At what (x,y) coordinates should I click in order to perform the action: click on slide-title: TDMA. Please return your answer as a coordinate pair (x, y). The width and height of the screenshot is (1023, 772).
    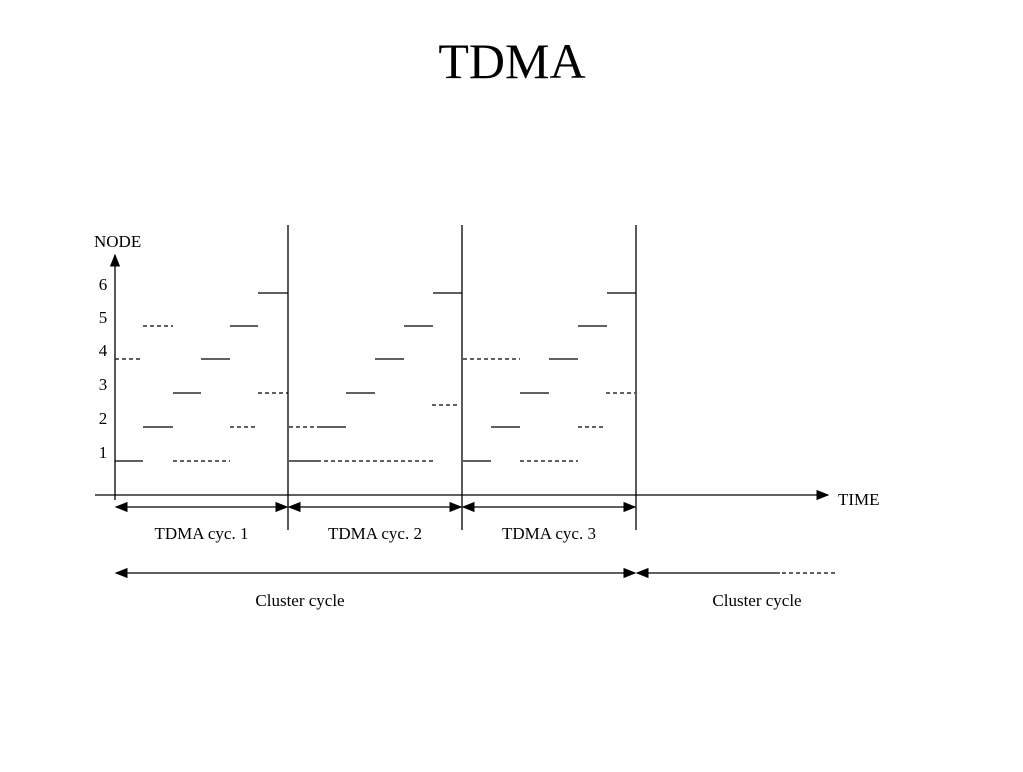
    Looking at the image, I should click on (511, 61).